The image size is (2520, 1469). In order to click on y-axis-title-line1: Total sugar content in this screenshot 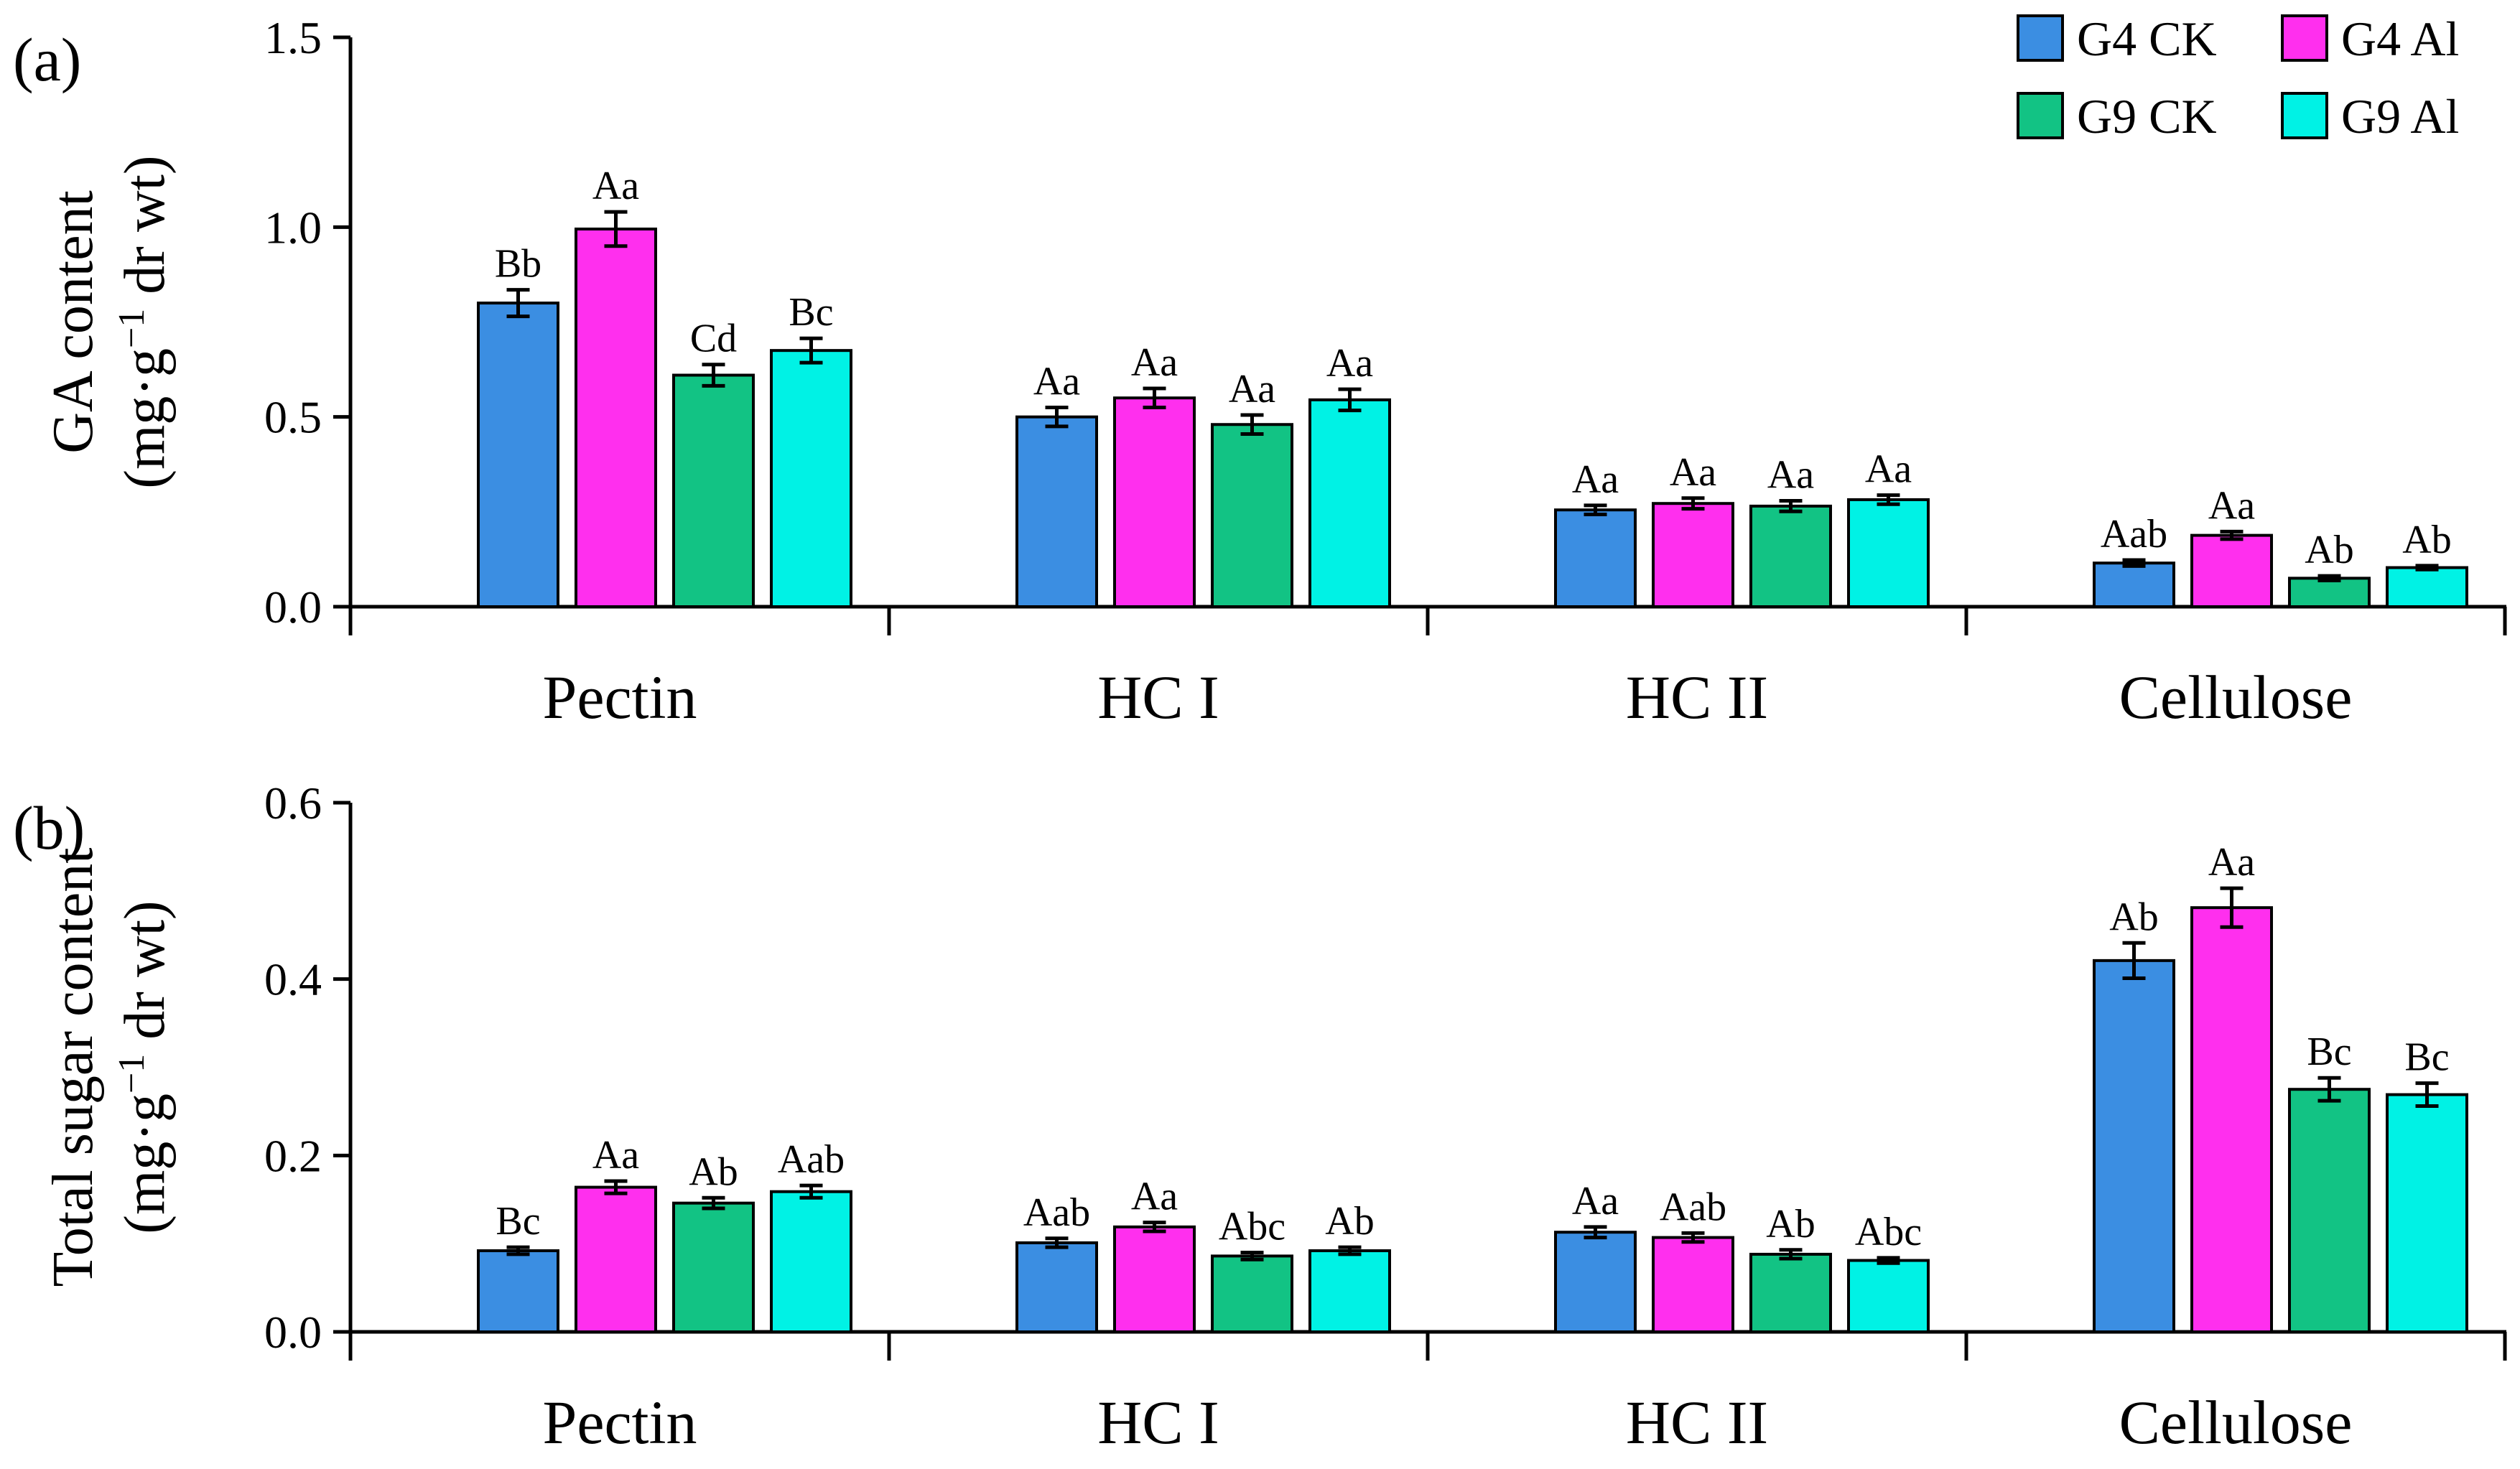, I will do `click(73, 1067)`.